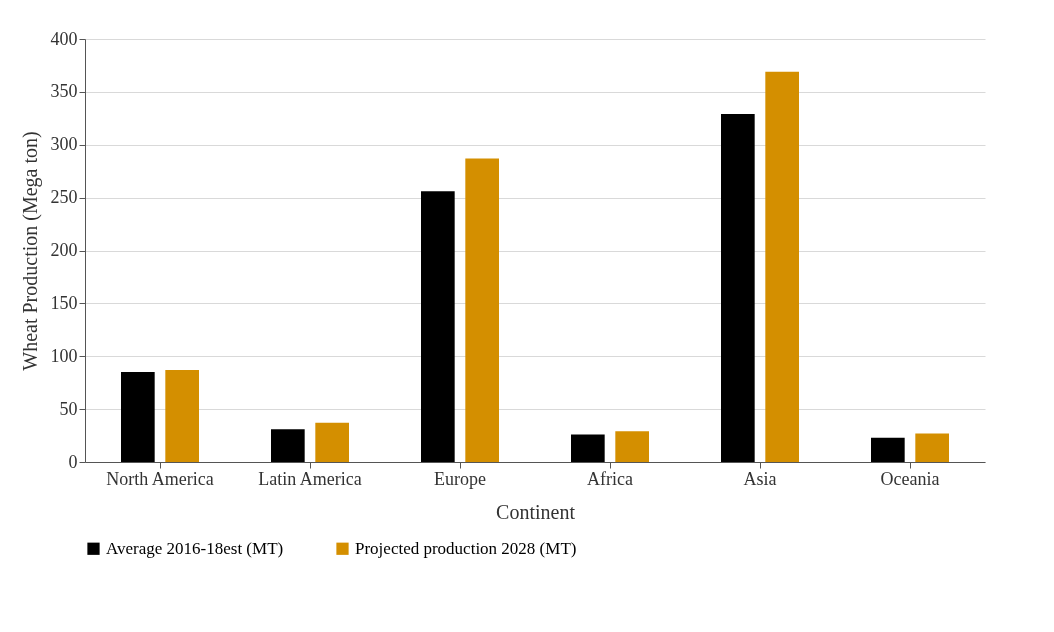  Describe the element at coordinates (64, 302) in the screenshot. I see `y-tick-label: 150` at that location.